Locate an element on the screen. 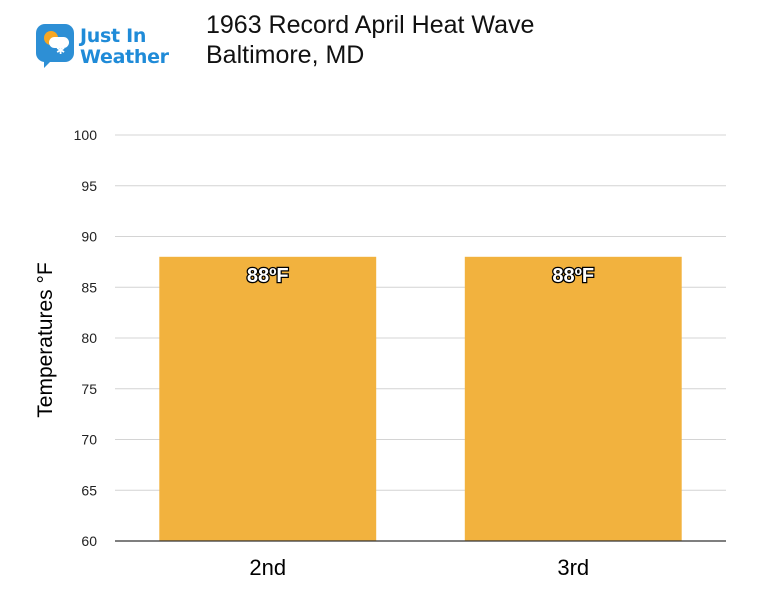  weather-speech-bubble-icon: ✱ is located at coordinates (55, 46).